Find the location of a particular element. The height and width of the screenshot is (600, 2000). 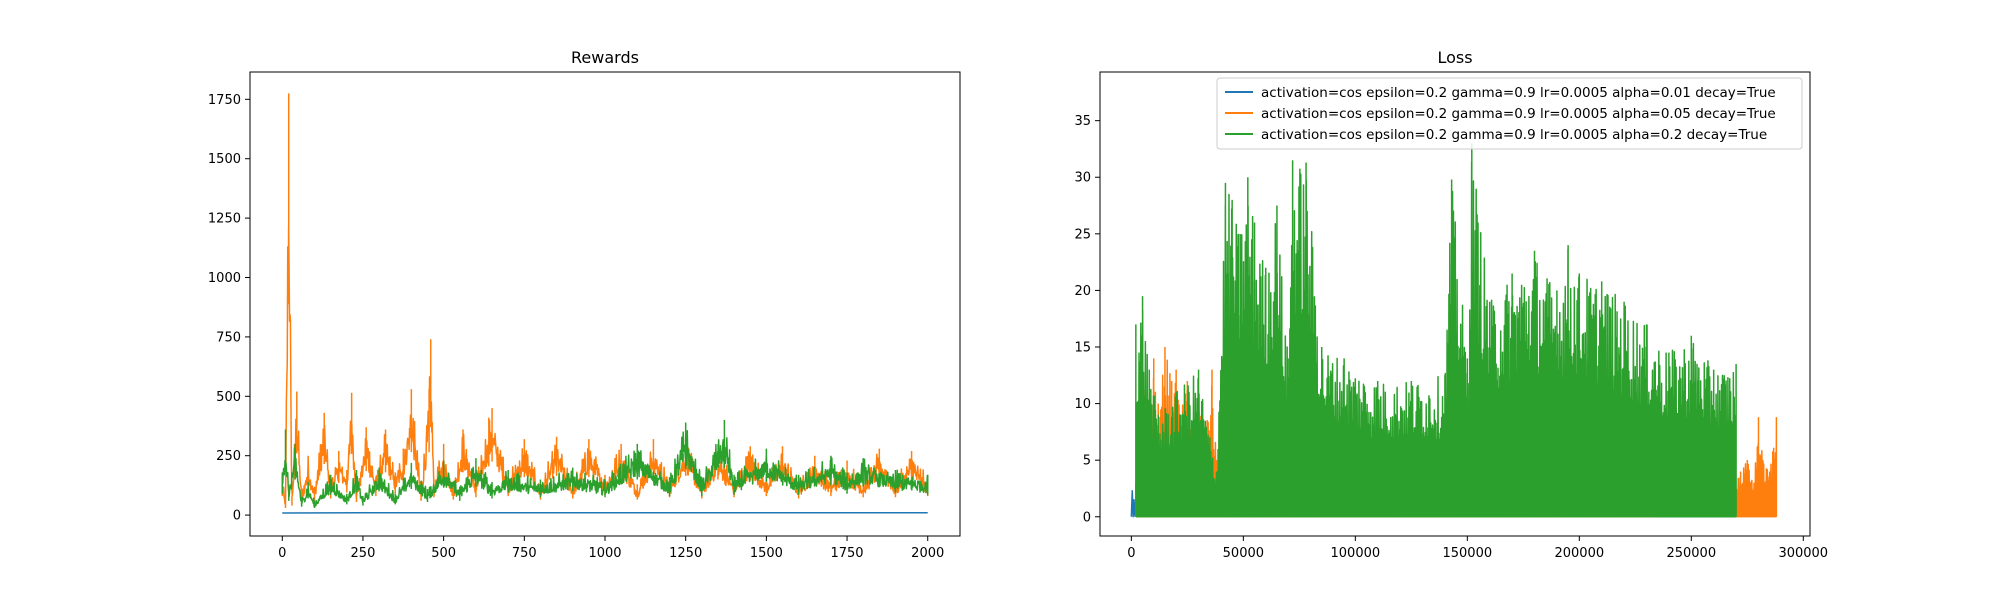

y-tick-label: 15 is located at coordinates (1082, 348).